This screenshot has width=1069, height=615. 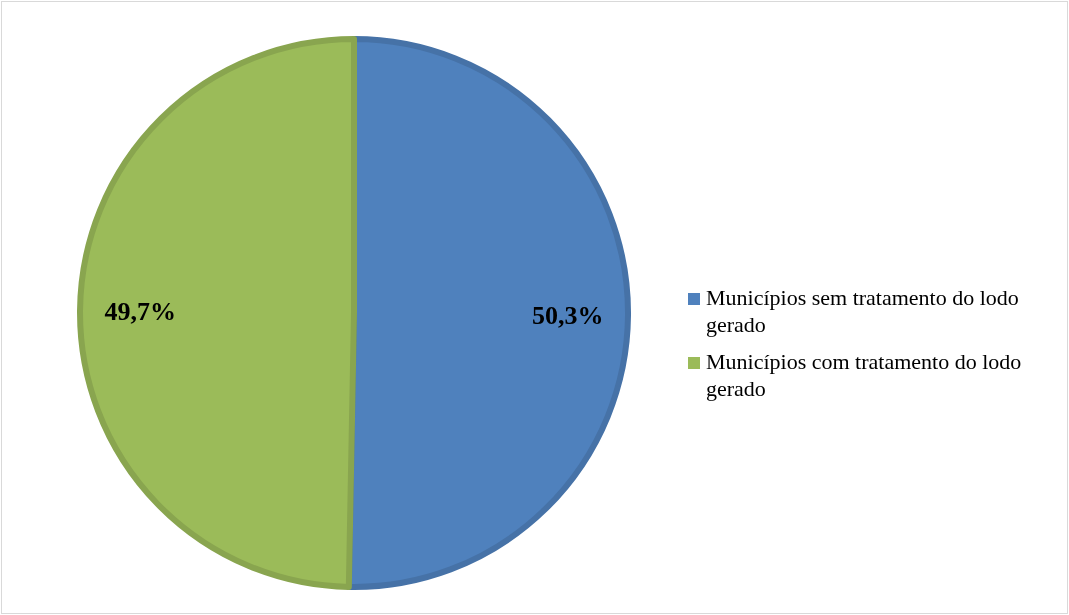 I want to click on data-label: 50,3%, so click(x=567, y=315).